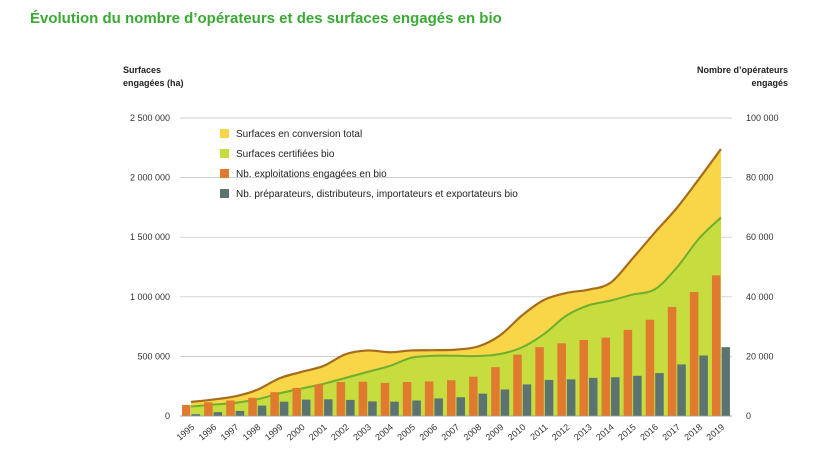 The image size is (820, 460). Describe the element at coordinates (150, 178) in the screenshot. I see `left-tick-label: 2 000 000` at that location.